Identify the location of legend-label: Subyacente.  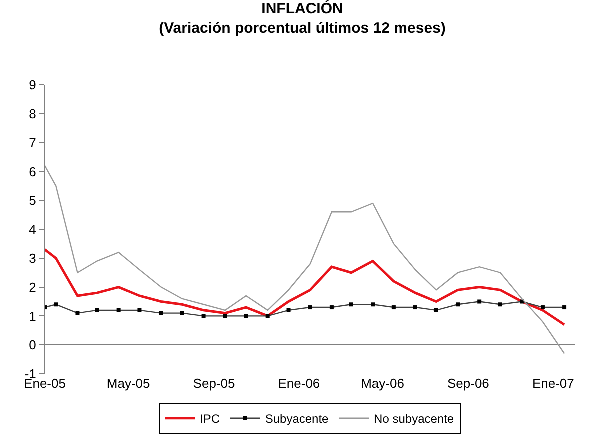
(297, 419).